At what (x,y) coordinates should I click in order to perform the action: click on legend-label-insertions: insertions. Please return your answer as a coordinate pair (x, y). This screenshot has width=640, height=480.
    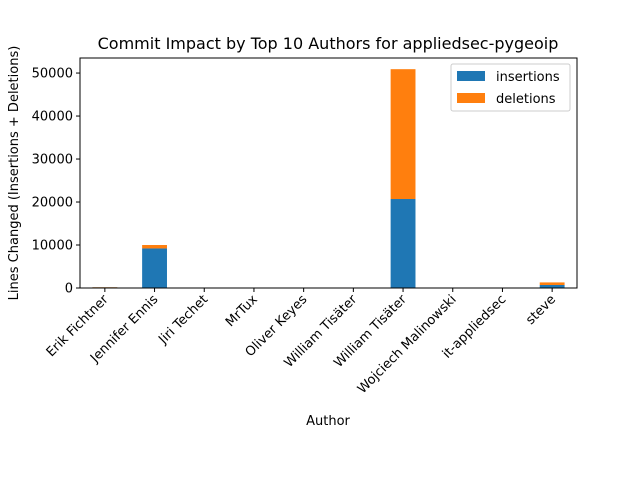
    Looking at the image, I should click on (528, 77).